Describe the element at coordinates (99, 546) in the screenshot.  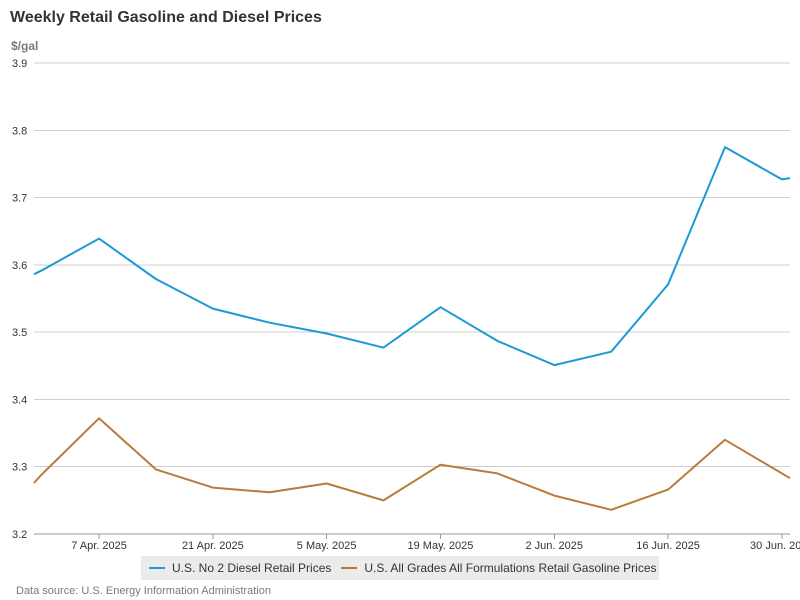
I see `x-tick-label: 7 Apr. 2025` at that location.